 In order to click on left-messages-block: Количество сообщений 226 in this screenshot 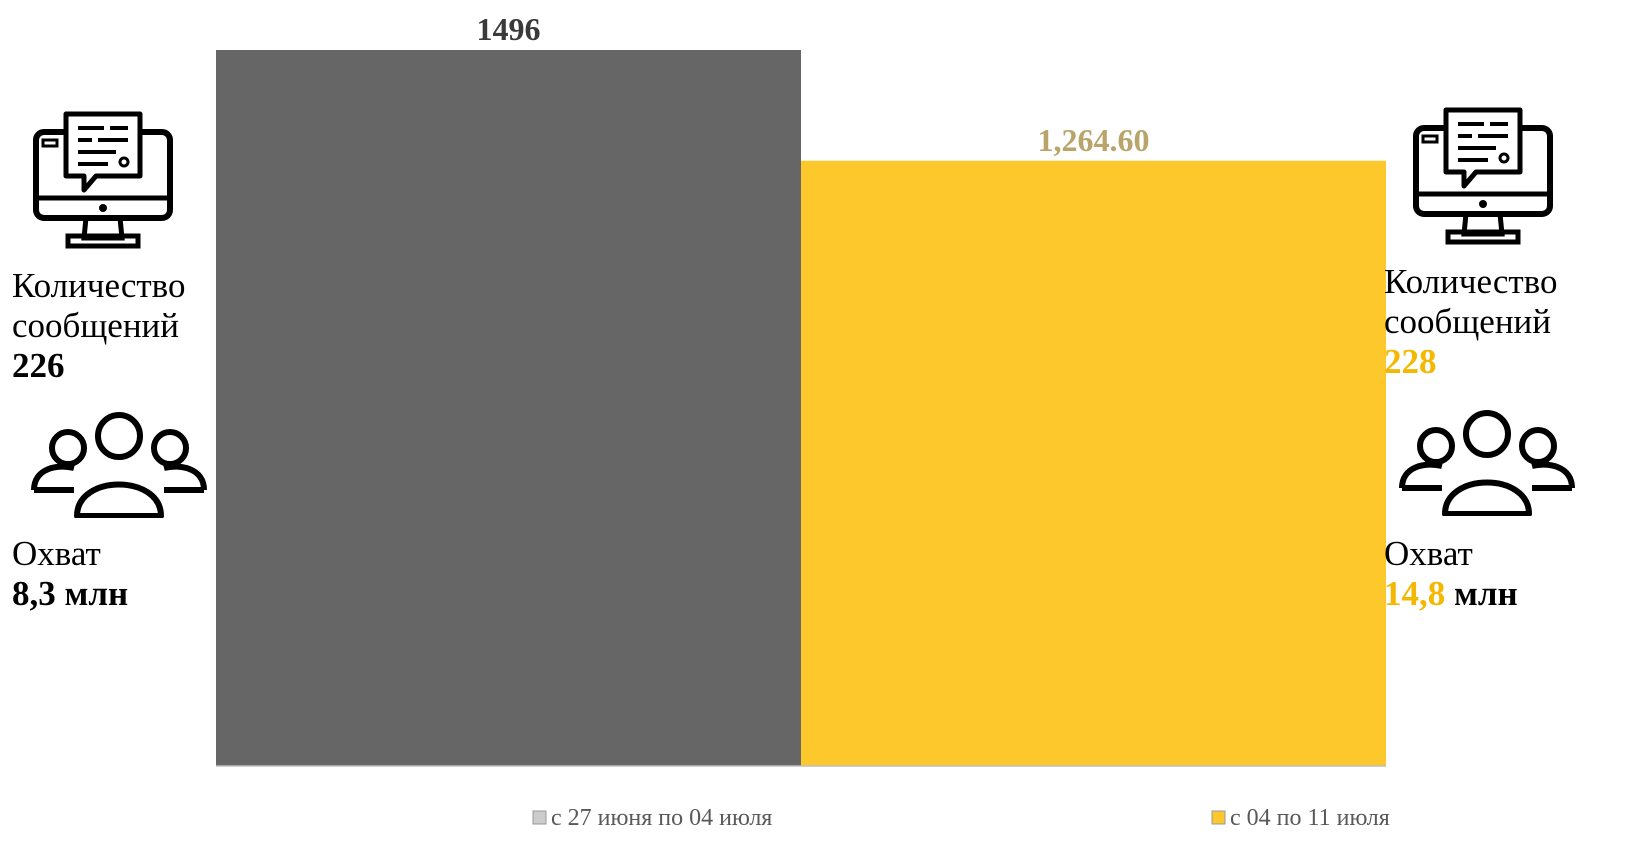, I will do `click(127, 326)`.